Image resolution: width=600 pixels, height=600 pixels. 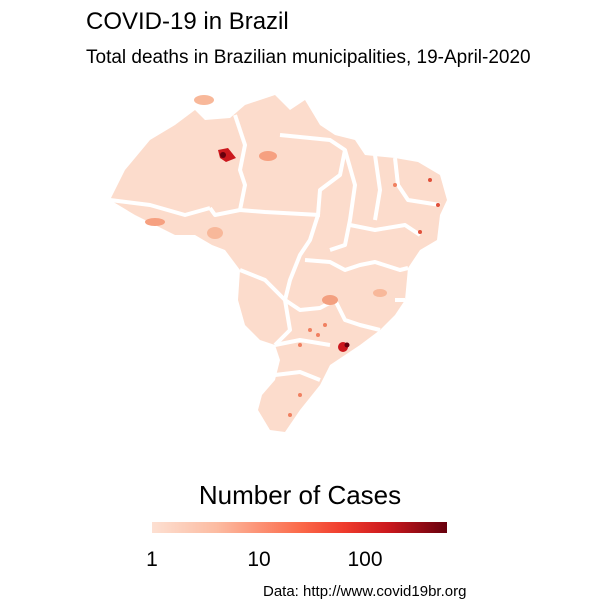 I want to click on legend-color-bar, so click(x=299, y=527).